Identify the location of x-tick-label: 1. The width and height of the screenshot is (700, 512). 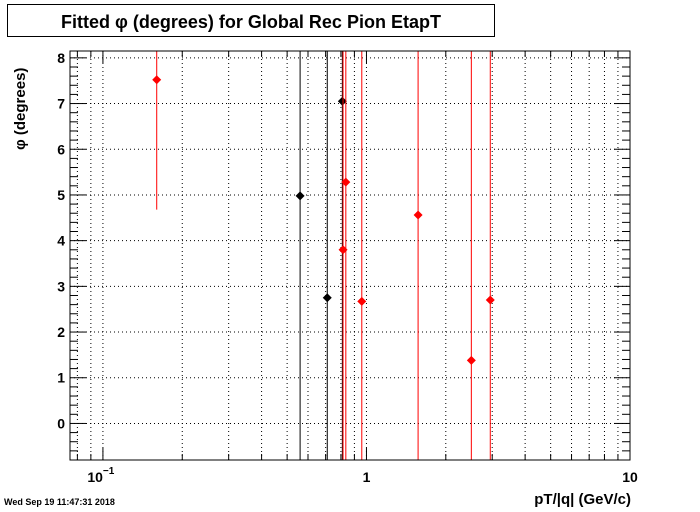
(367, 477).